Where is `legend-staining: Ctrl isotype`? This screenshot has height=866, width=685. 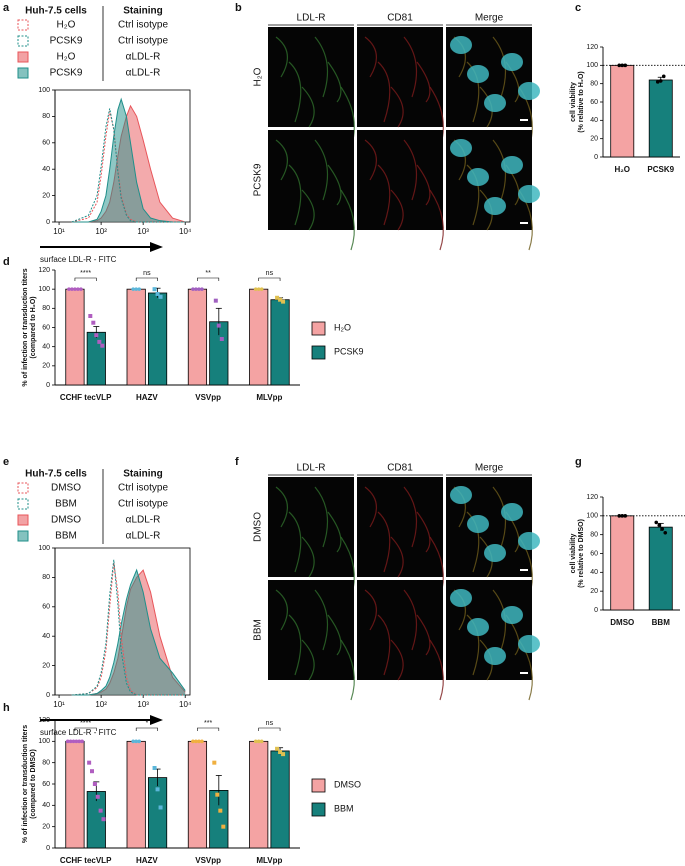
legend-staining: Ctrl isotype is located at coordinates (143, 41).